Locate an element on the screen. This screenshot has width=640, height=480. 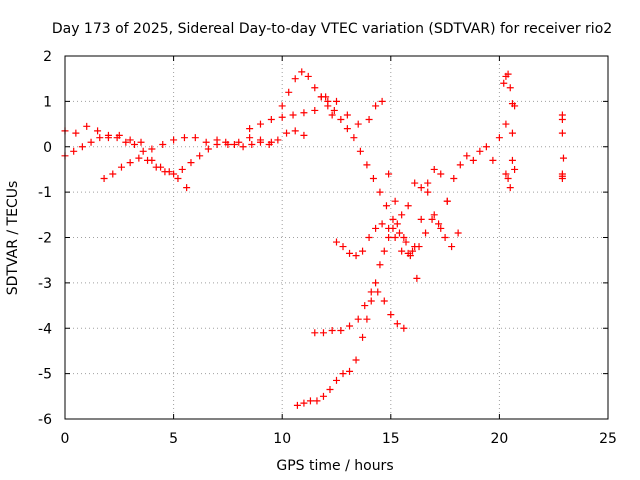
x-tick-label: 0 is located at coordinates (65, 439).